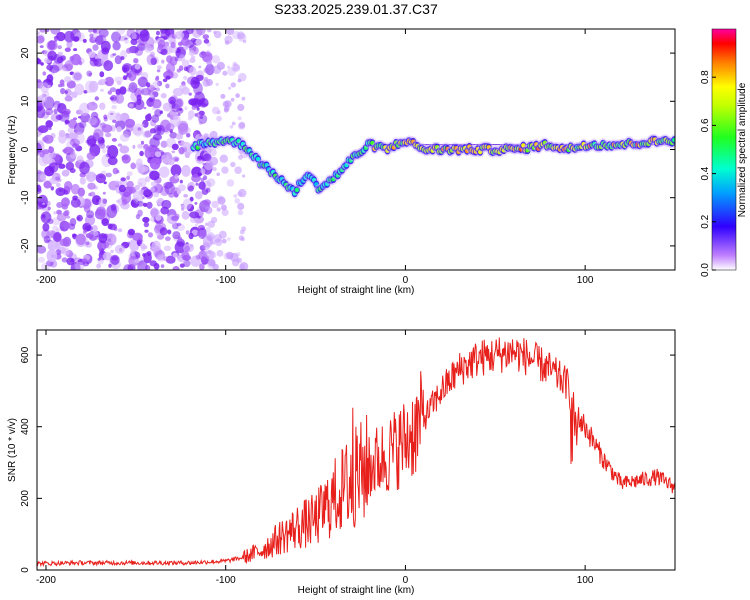 The height and width of the screenshot is (600, 750). What do you see at coordinates (742, 149) in the screenshot?
I see `colorbar-label: Normalized spectral amplitude` at bounding box center [742, 149].